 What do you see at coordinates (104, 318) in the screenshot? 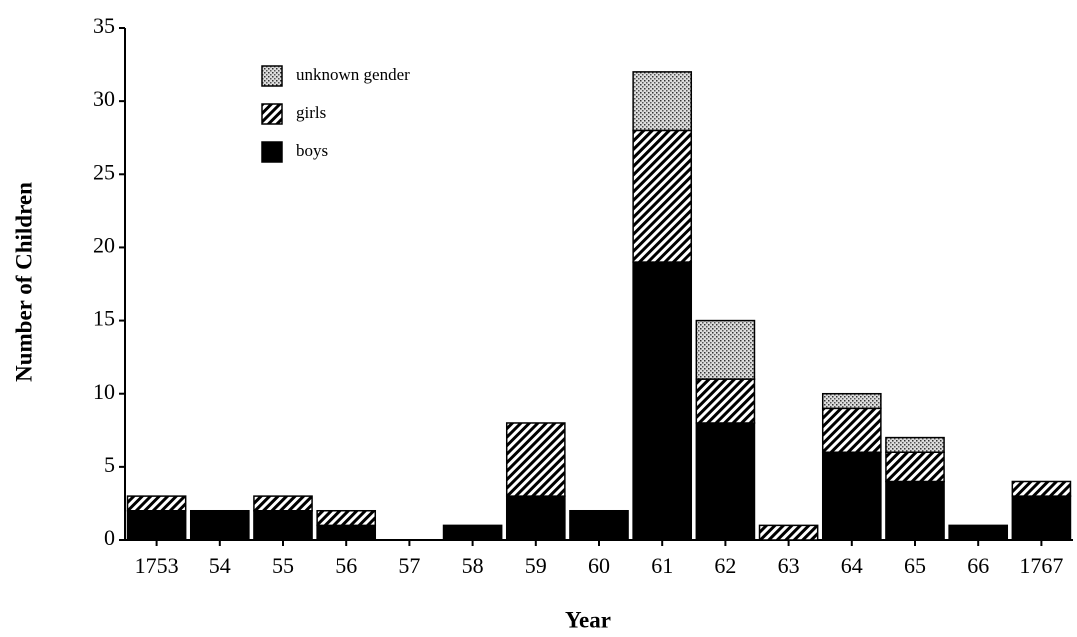
I see `y-tick-label: 15` at bounding box center [104, 318].